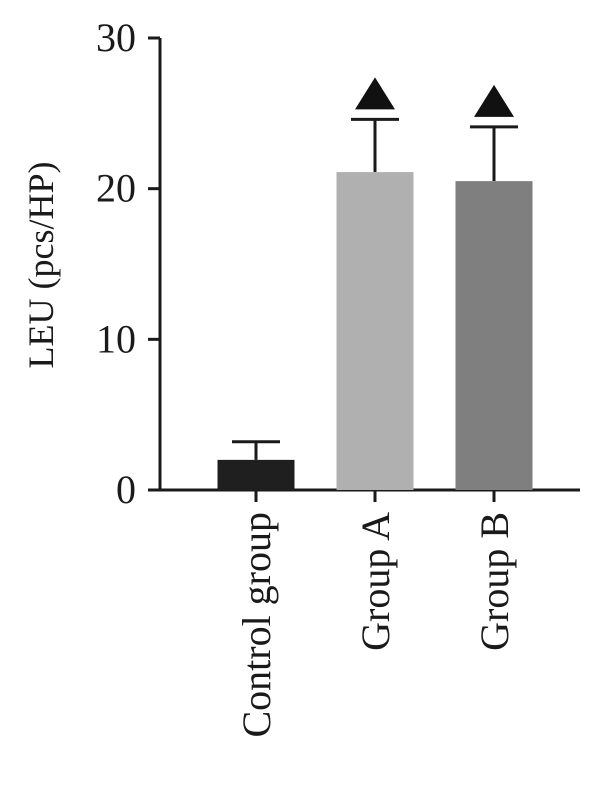 Image resolution: width=600 pixels, height=800 pixels. What do you see at coordinates (126, 489) in the screenshot?
I see `y-tick-label: 0` at bounding box center [126, 489].